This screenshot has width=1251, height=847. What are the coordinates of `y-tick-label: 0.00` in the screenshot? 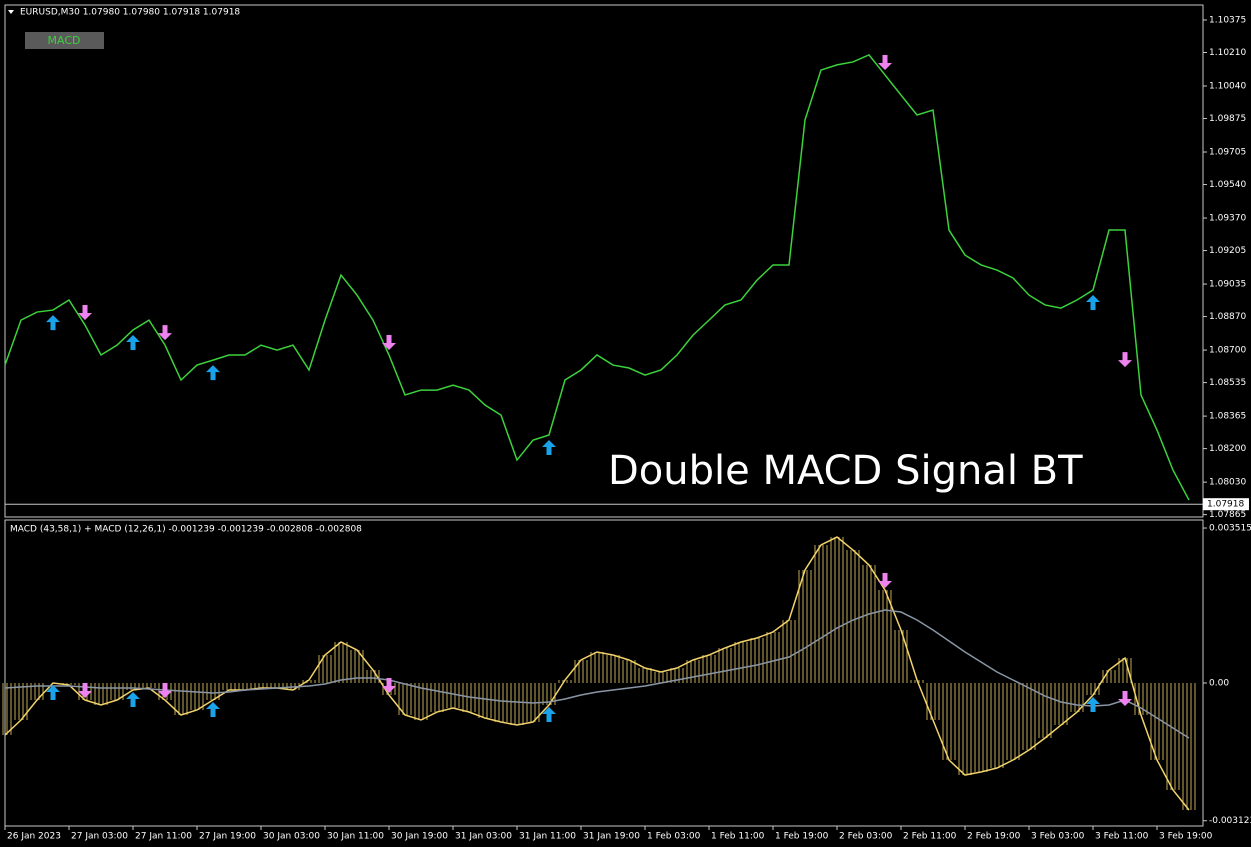 It's located at (1219, 684).